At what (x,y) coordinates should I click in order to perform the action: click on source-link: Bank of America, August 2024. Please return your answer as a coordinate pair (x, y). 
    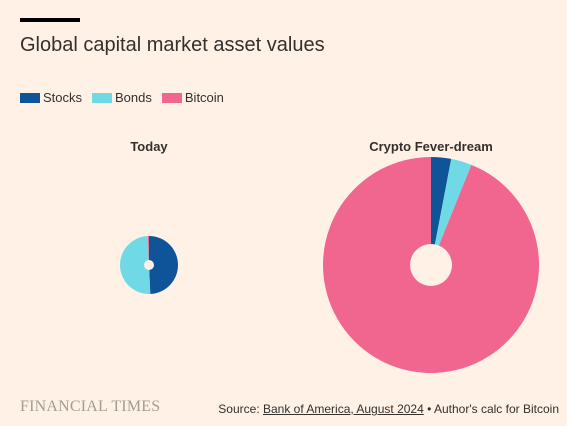
    Looking at the image, I should click on (343, 409).